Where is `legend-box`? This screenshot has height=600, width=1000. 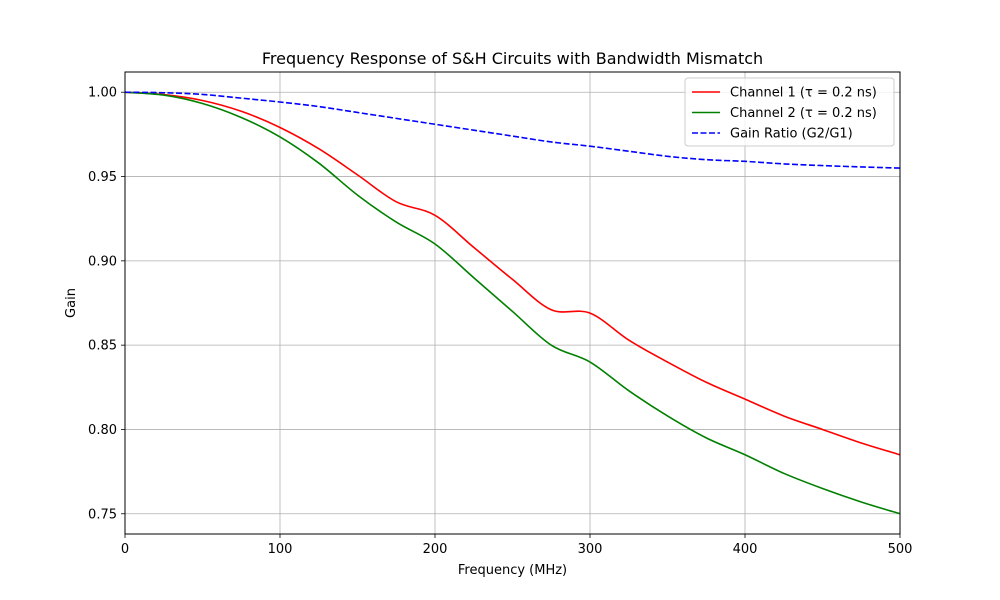 legend-box is located at coordinates (789, 112).